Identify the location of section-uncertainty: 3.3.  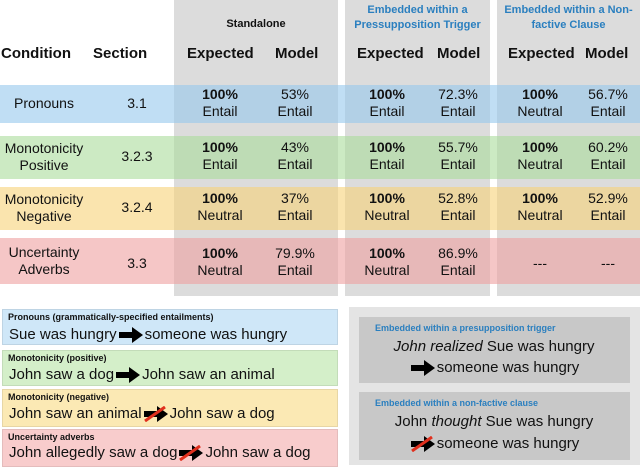
(137, 263).